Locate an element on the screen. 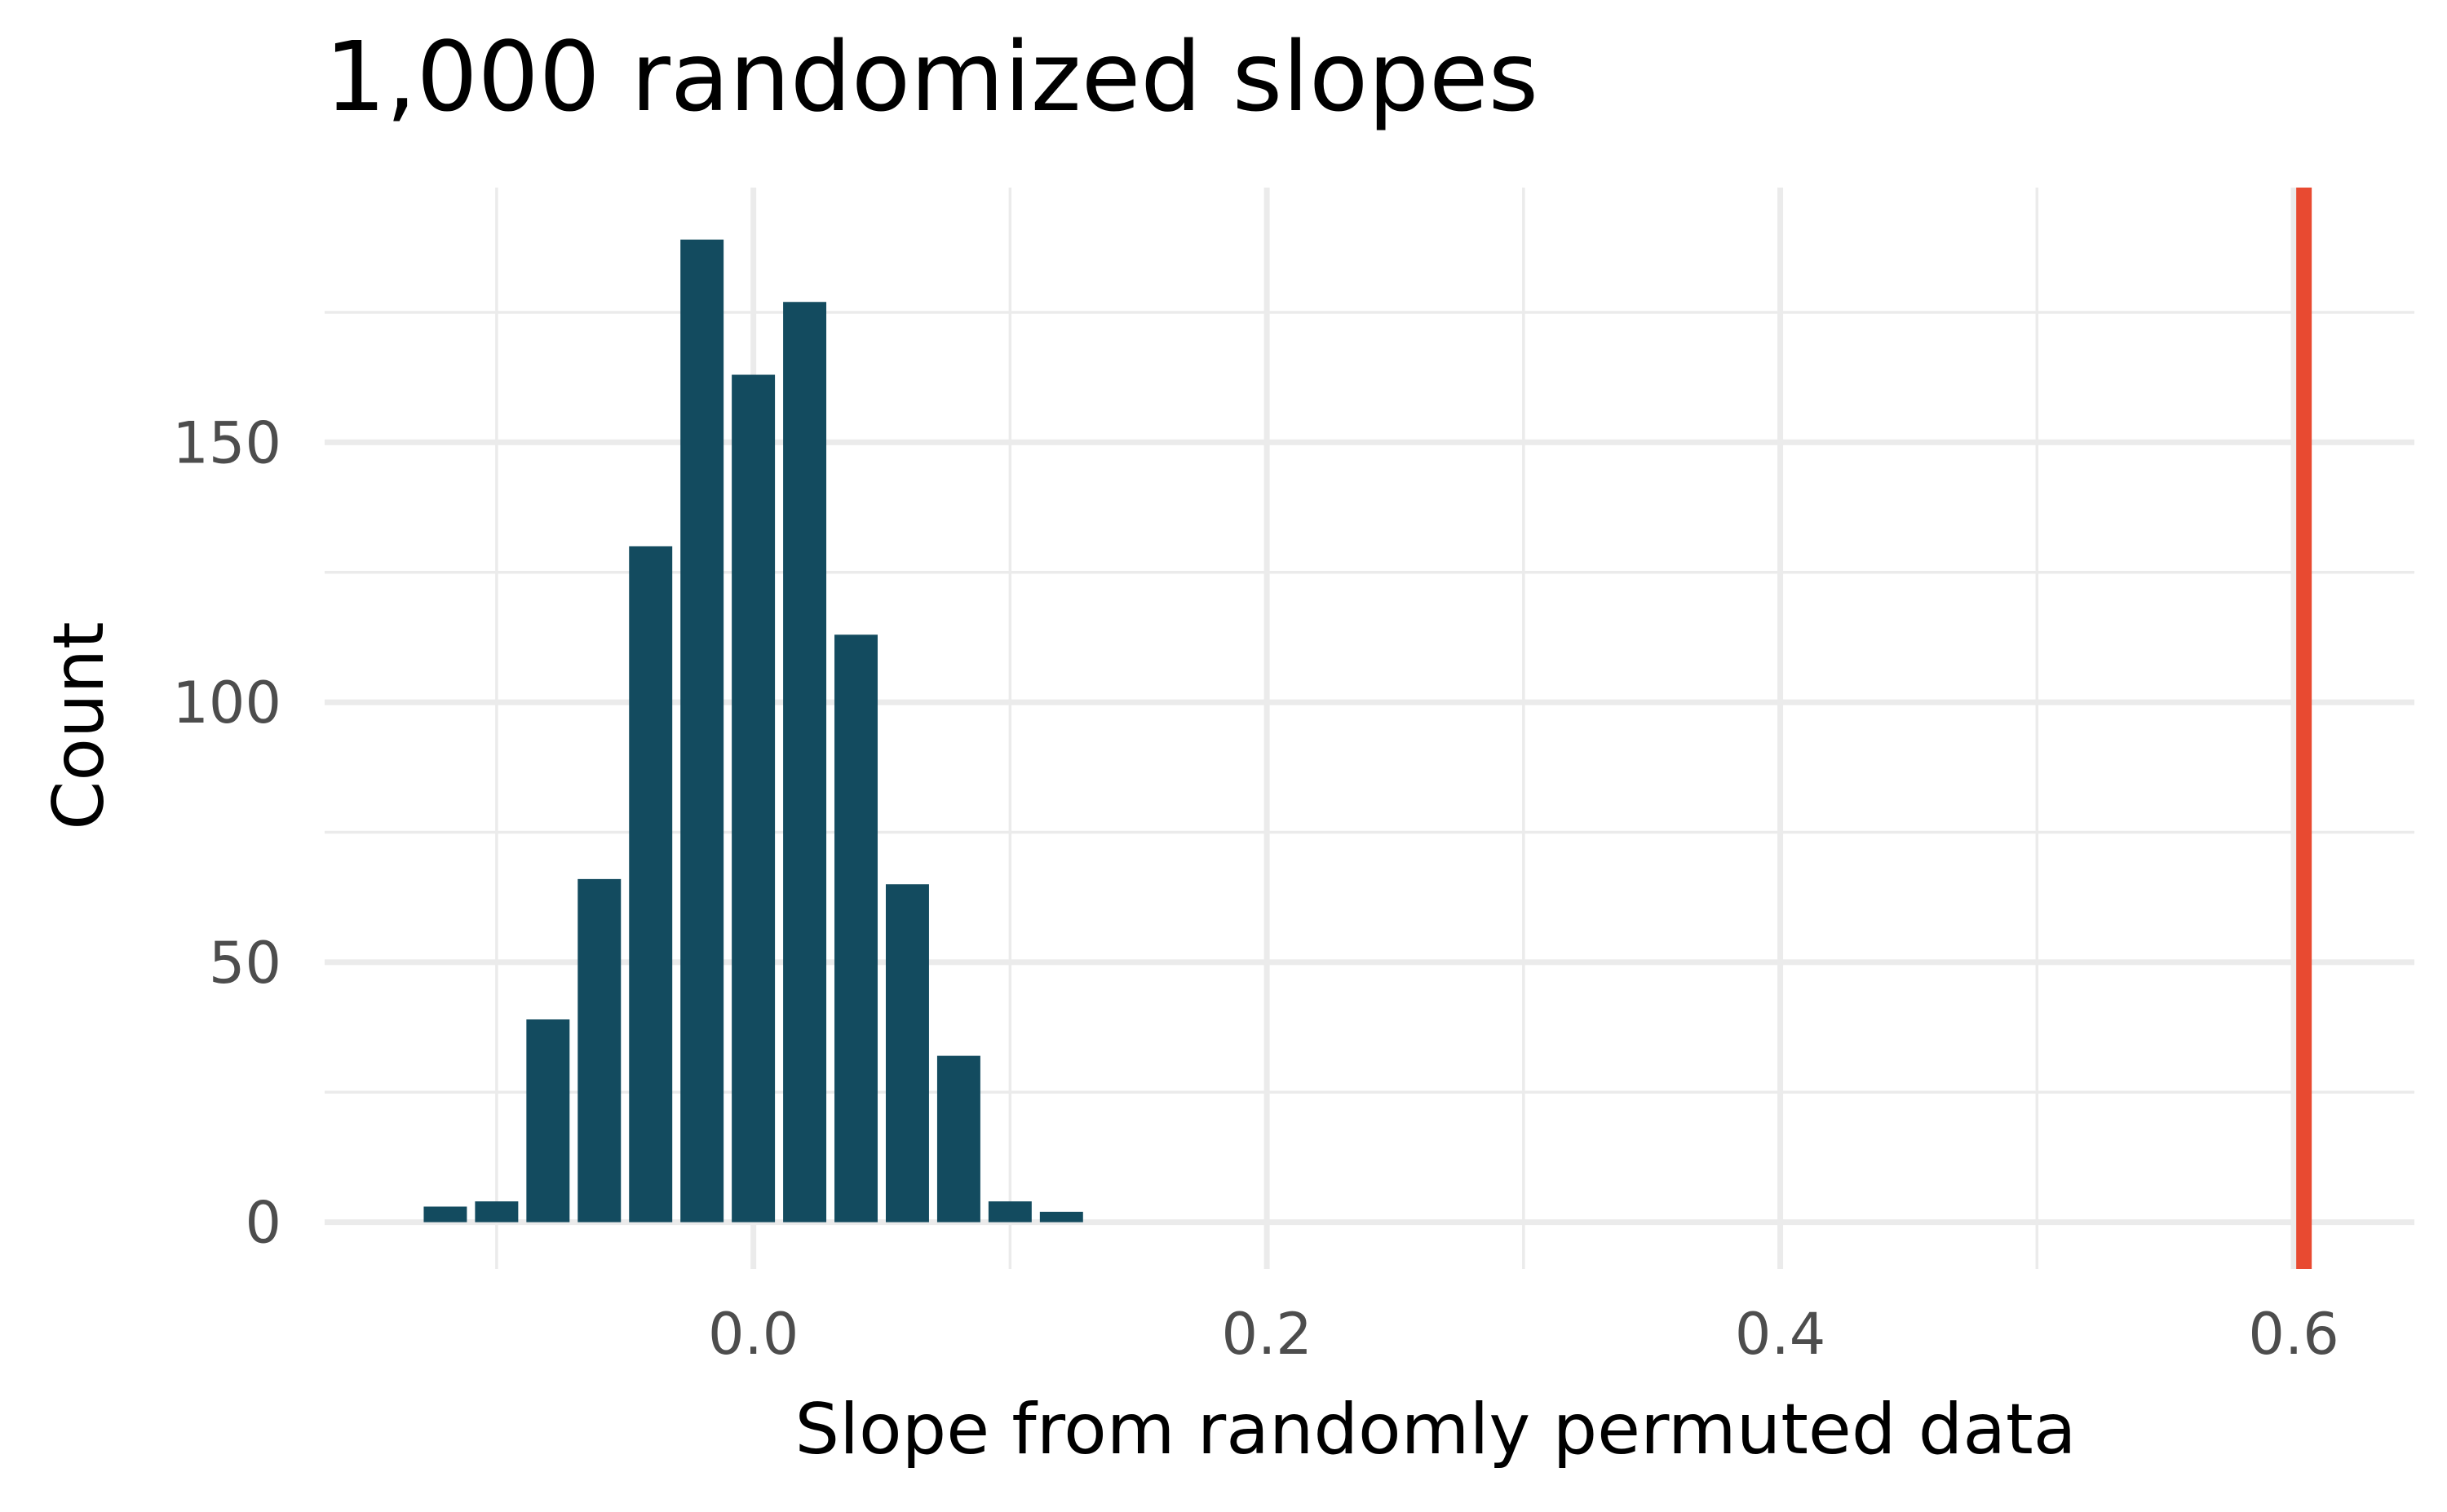 The width and height of the screenshot is (2447, 1512). x-axis-title: Slope from randomly permuted data is located at coordinates (1436, 1429).